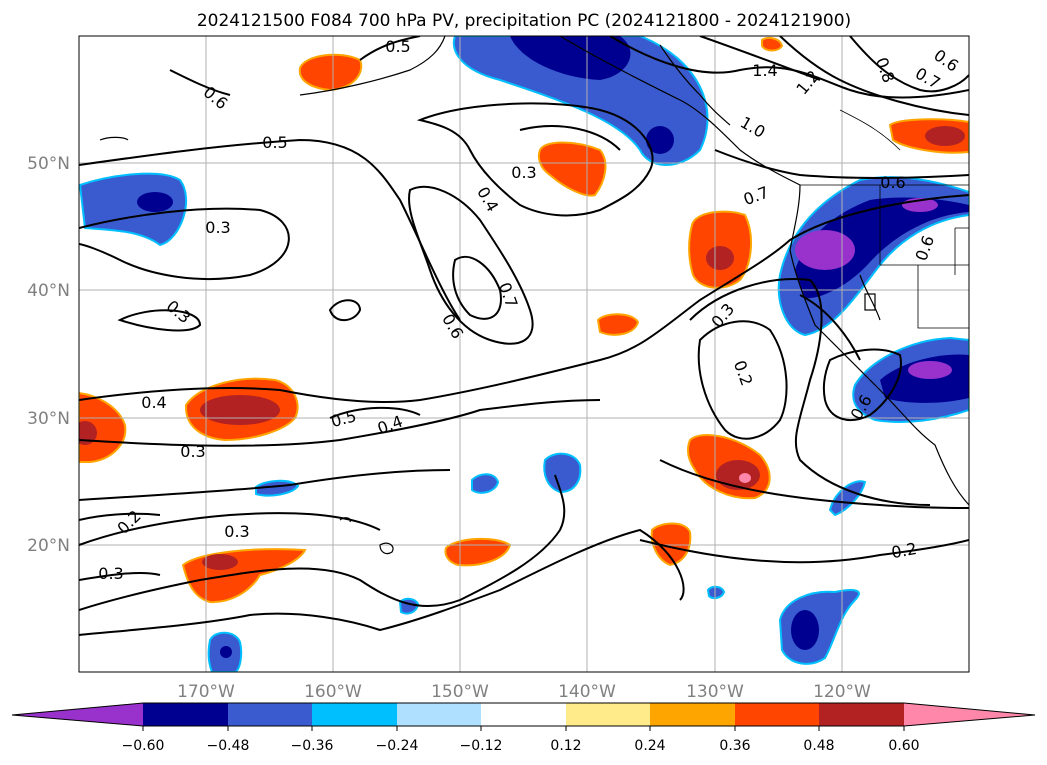 This screenshot has width=1047, height=765. What do you see at coordinates (734, 746) in the screenshot?
I see `colorbar-tick-label: 0.36` at bounding box center [734, 746].